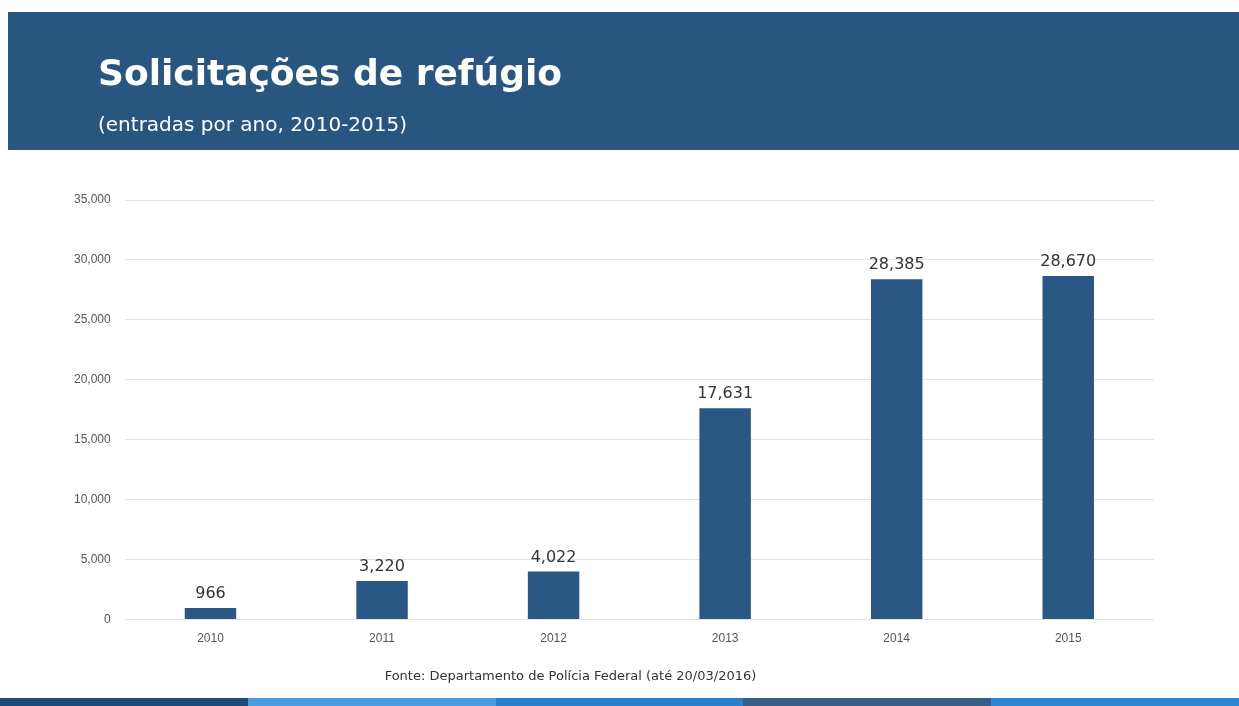 Image resolution: width=1239 pixels, height=706 pixels. I want to click on x-tick-label: 2012, so click(554, 638).